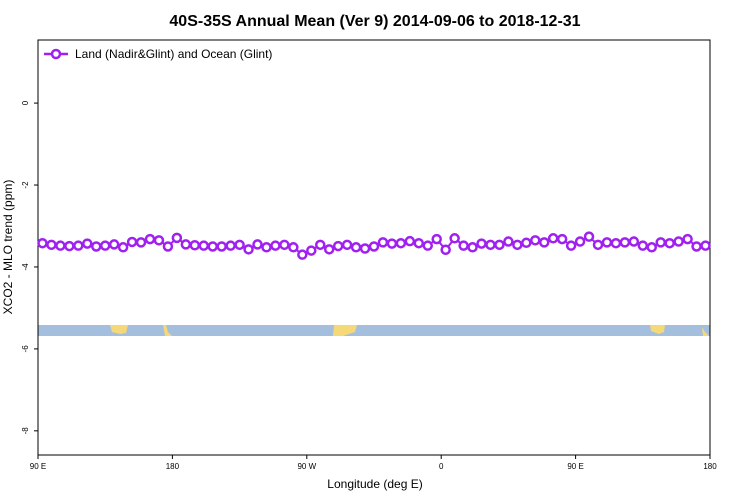 The image size is (750, 500). Describe the element at coordinates (25, 102) in the screenshot. I see `y-tick-label: 0` at that location.